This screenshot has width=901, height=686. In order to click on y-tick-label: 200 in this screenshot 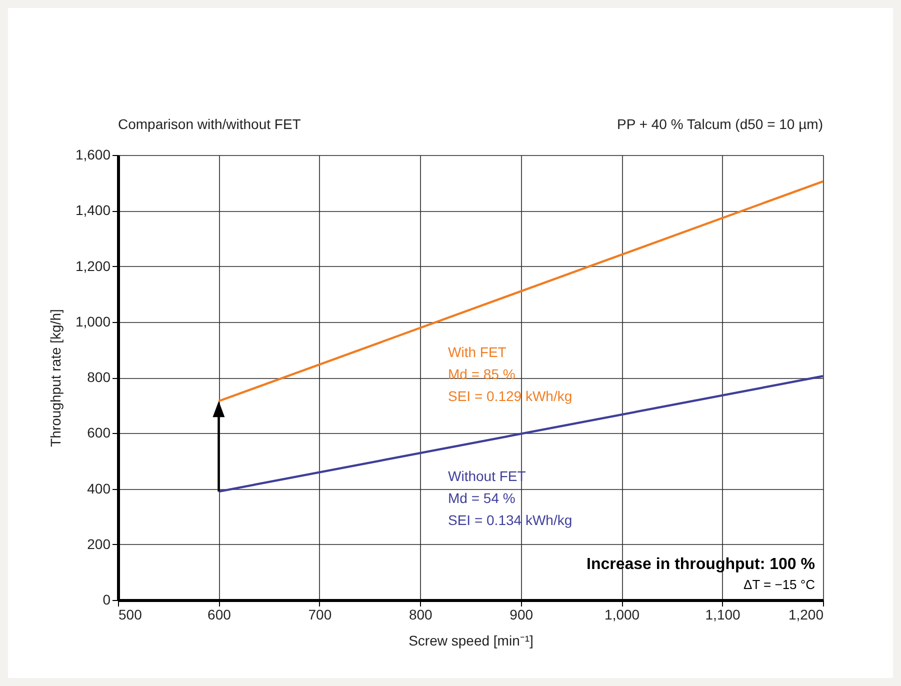, I will do `click(99, 544)`.